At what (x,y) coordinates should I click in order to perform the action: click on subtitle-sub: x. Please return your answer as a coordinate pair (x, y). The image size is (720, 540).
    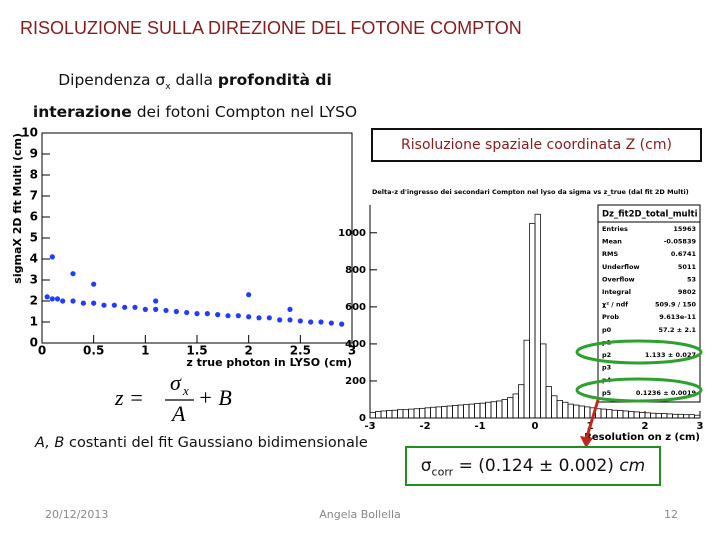
    Looking at the image, I should click on (168, 87).